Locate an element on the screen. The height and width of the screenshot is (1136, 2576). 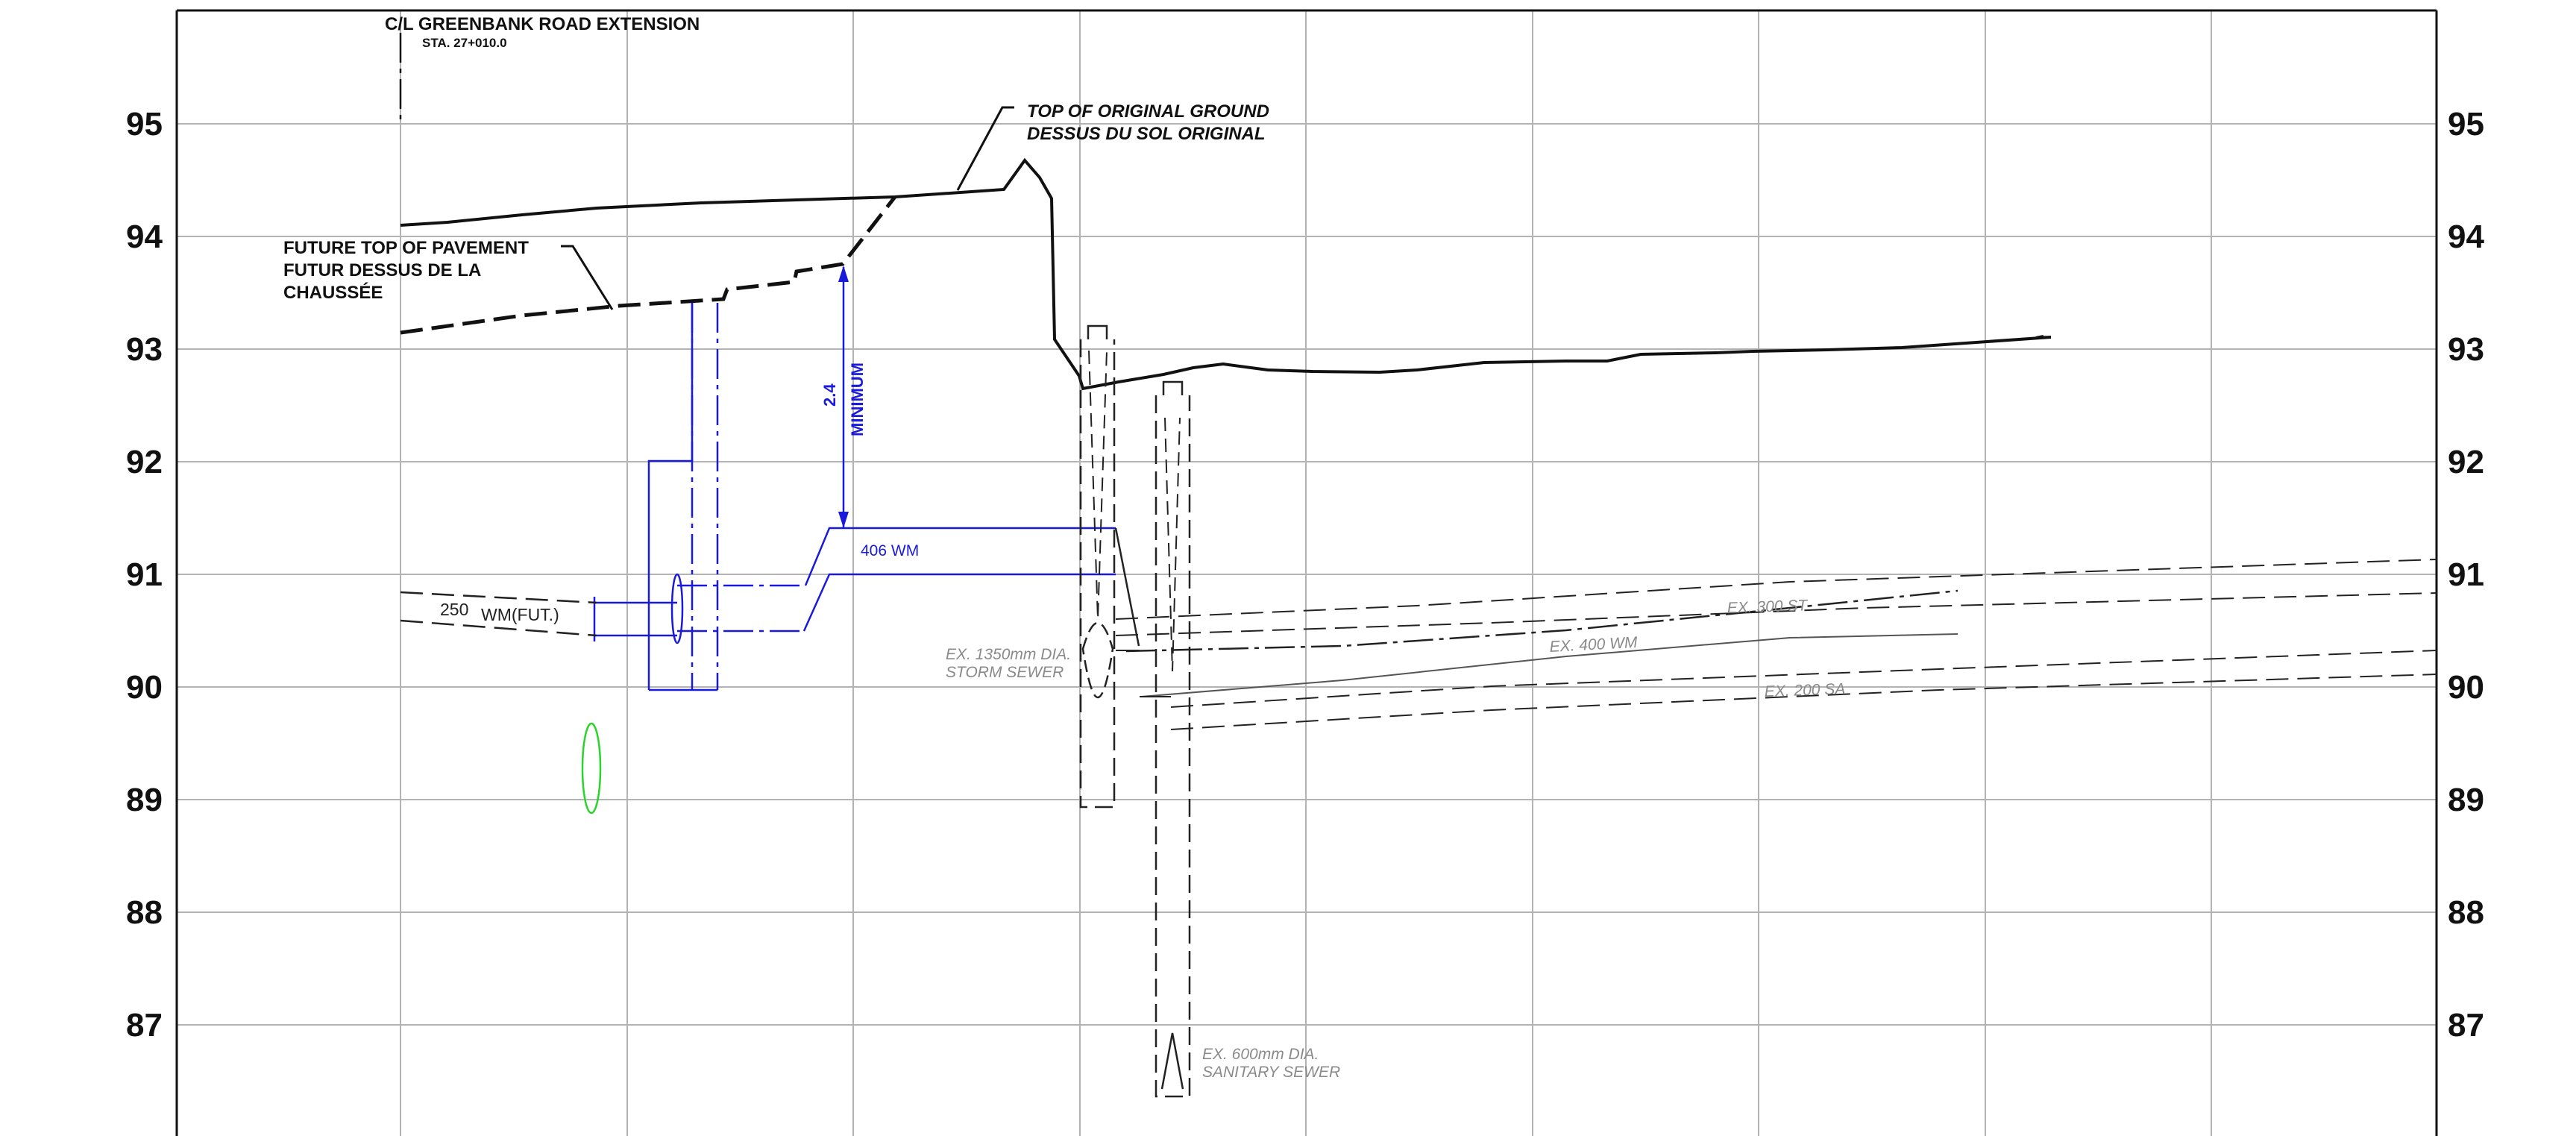
sanitary-sewer-label-2: SANITARY SEWER is located at coordinates (1271, 1072).